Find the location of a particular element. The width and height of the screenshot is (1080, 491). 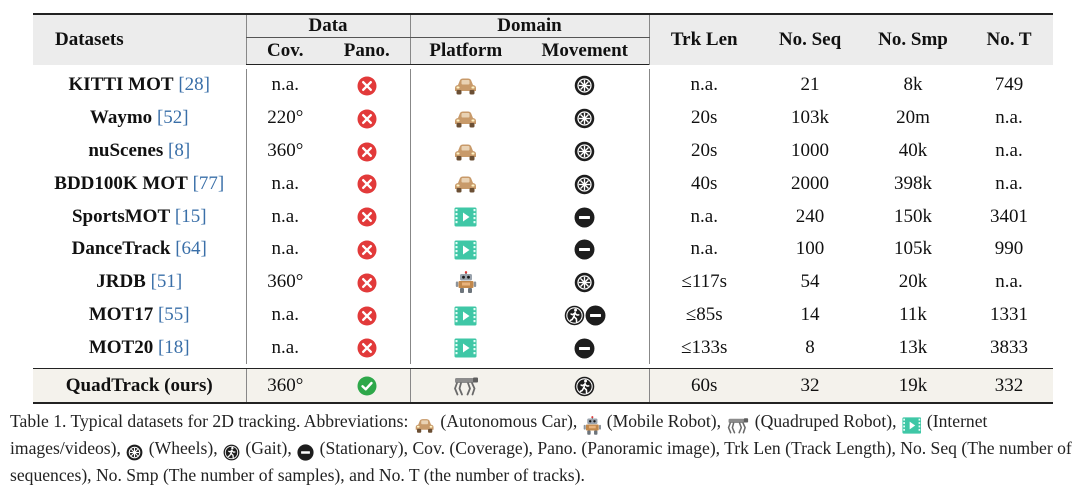

trk-len-cell: n.a. is located at coordinates (703, 216).